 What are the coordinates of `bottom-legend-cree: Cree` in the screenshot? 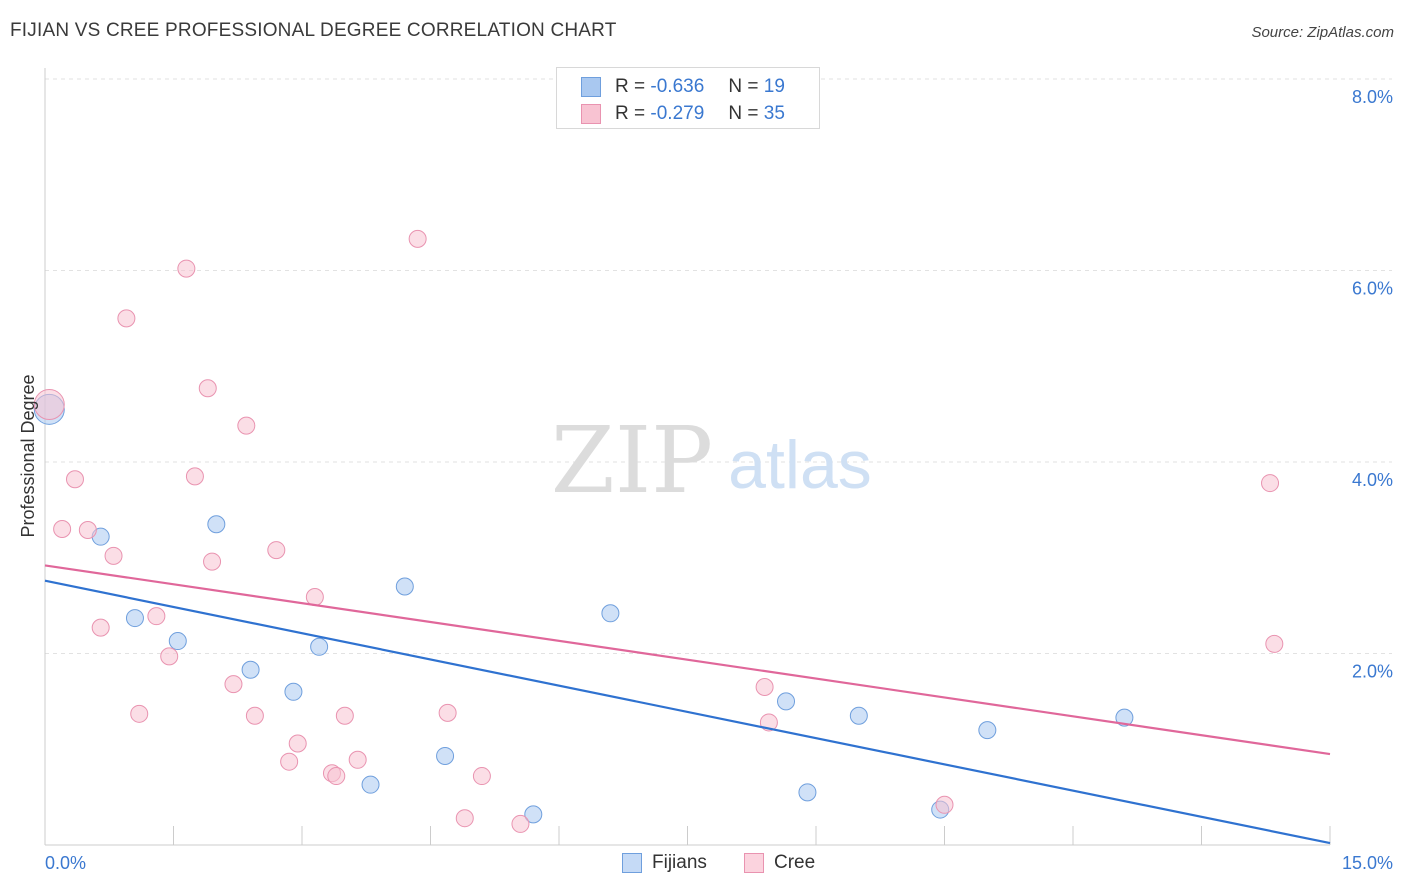 It's located at (779, 863).